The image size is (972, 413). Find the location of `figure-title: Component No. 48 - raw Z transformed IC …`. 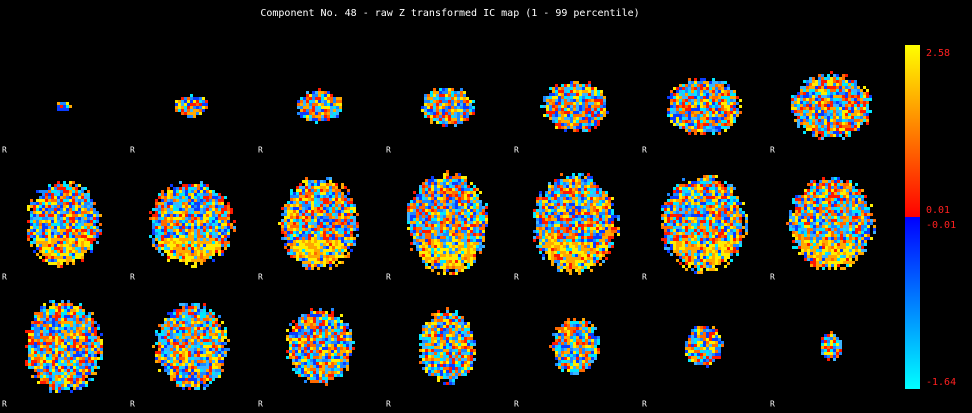

figure-title: Component No. 48 - raw Z transformed IC … is located at coordinates (449, 13).